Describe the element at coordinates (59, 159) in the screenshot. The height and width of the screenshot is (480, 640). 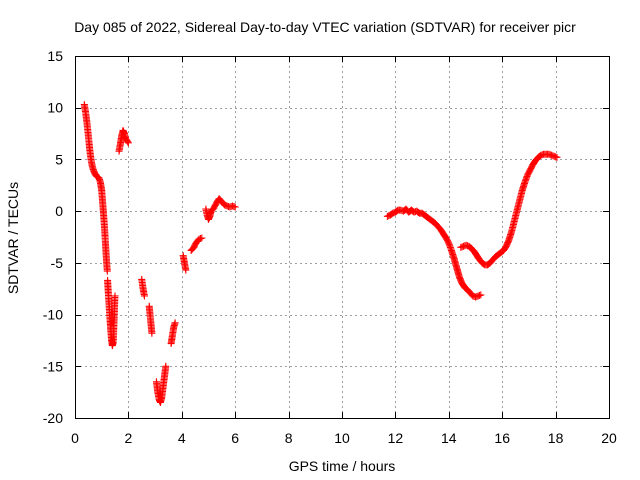
I see `y-tick-label: 5` at that location.